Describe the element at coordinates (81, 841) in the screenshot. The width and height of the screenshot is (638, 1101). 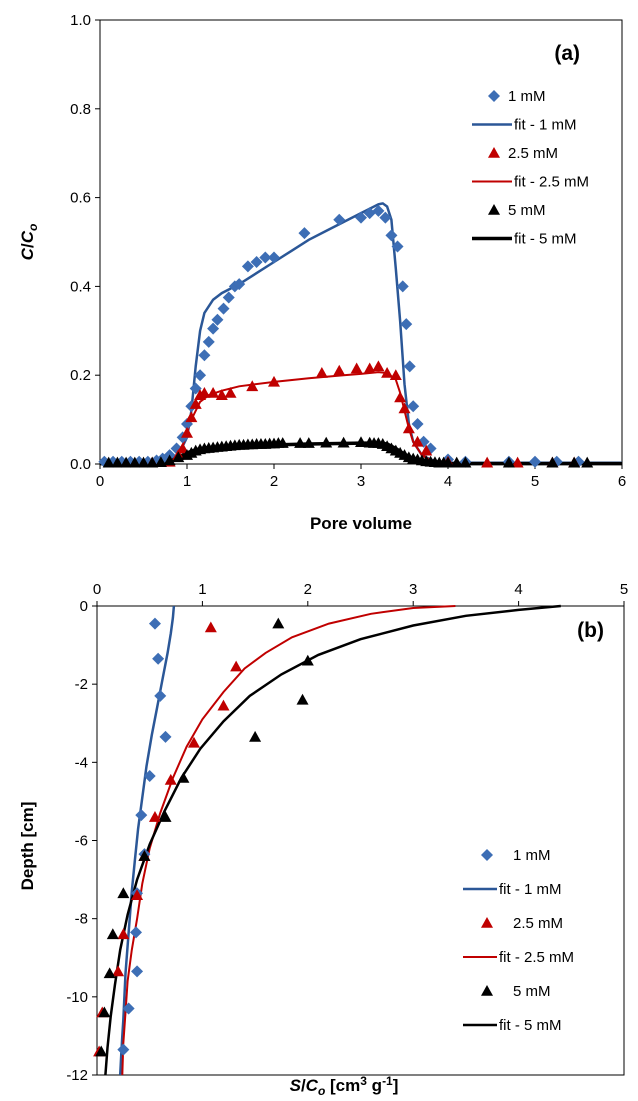
I see `panel-b-y-tick-label: -6` at that location.